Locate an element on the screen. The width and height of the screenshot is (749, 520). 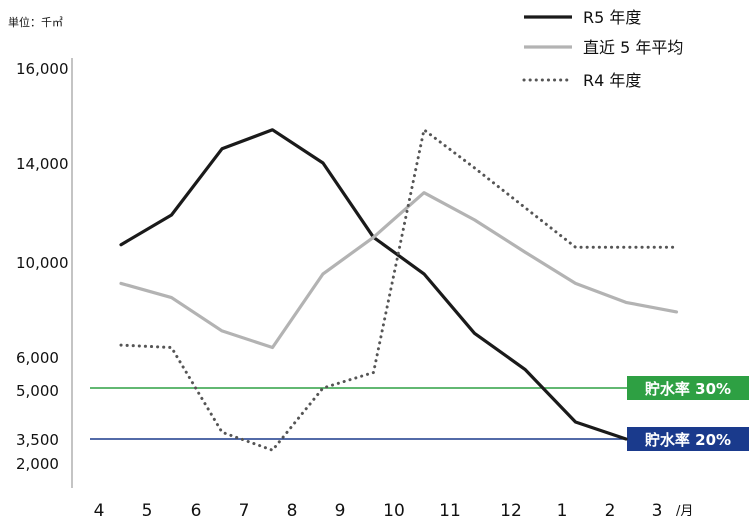
unit-label: 単位：千㎥ is located at coordinates (35, 22).